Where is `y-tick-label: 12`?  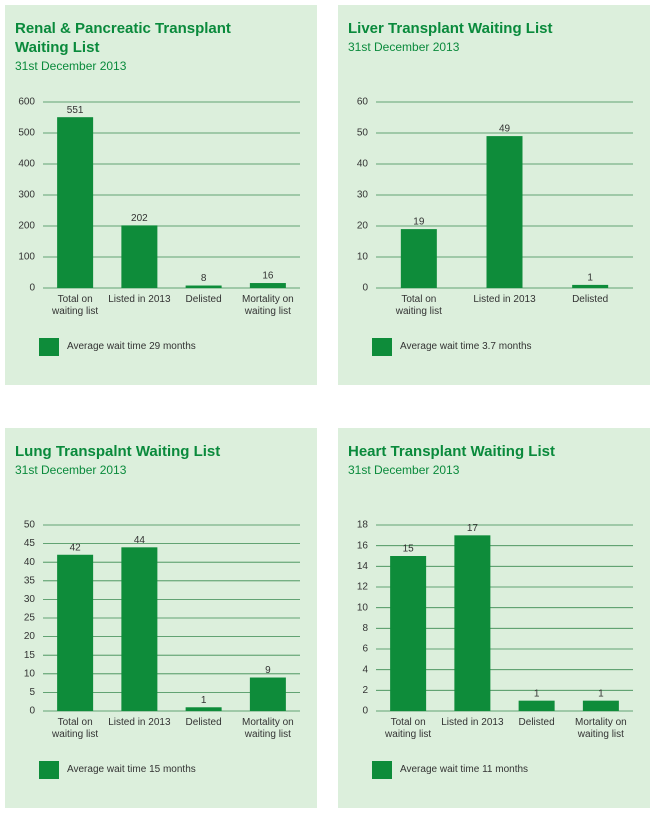 y-tick-label: 12 is located at coordinates (363, 587).